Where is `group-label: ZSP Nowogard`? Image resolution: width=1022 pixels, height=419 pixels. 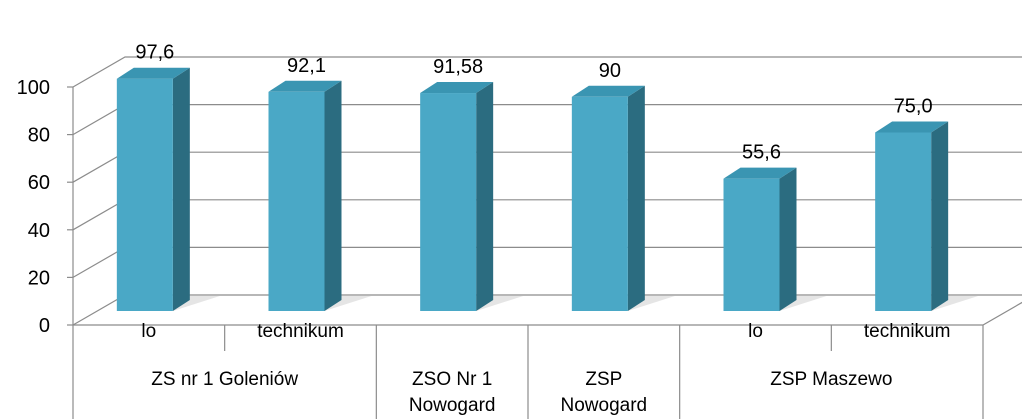
group-label: ZSP Nowogard is located at coordinates (604, 392).